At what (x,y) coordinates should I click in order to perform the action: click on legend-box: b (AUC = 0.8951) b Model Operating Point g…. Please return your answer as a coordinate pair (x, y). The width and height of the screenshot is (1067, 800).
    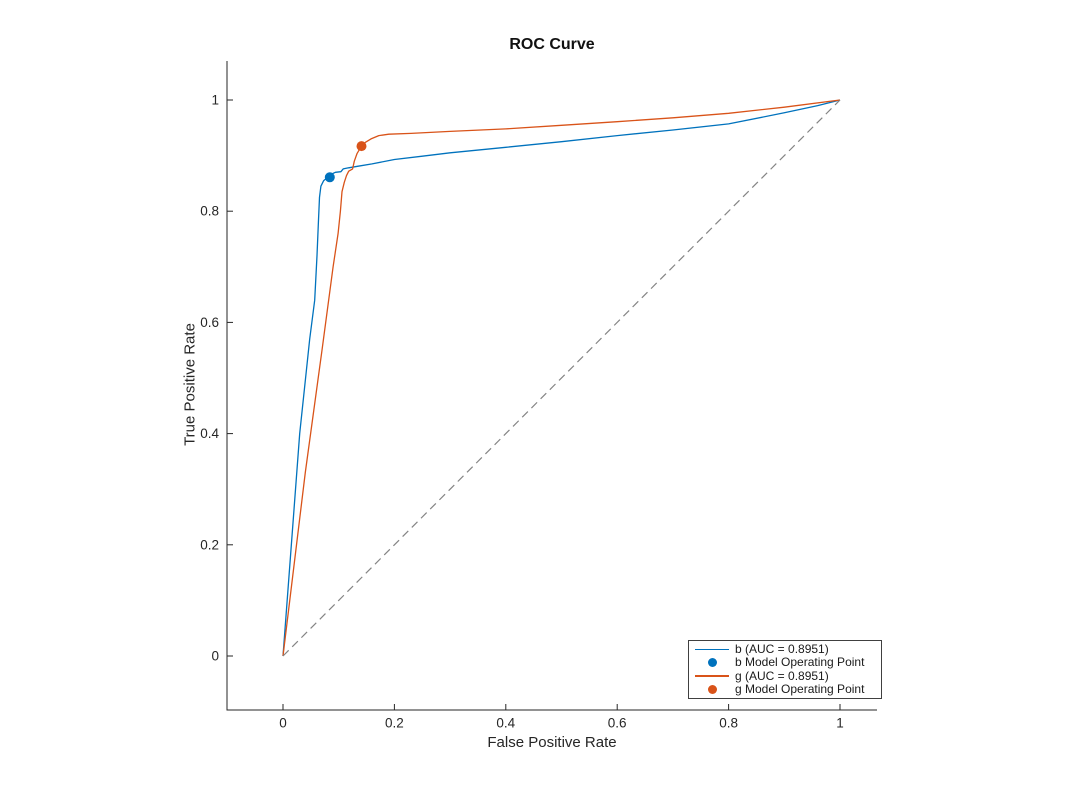
    Looking at the image, I should click on (785, 669).